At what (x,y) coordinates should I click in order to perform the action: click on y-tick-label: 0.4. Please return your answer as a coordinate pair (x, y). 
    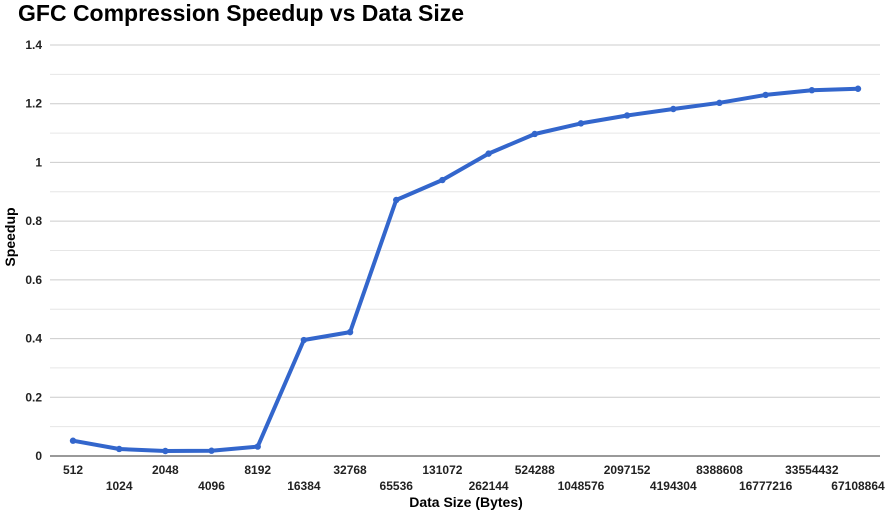
    Looking at the image, I should click on (33, 339).